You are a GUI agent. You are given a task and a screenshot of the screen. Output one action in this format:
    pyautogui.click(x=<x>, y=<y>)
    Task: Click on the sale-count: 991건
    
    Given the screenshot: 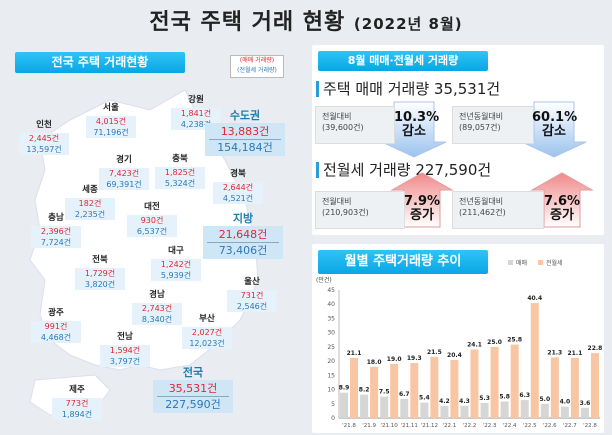 What is the action you would take?
    pyautogui.click(x=56, y=326)
    